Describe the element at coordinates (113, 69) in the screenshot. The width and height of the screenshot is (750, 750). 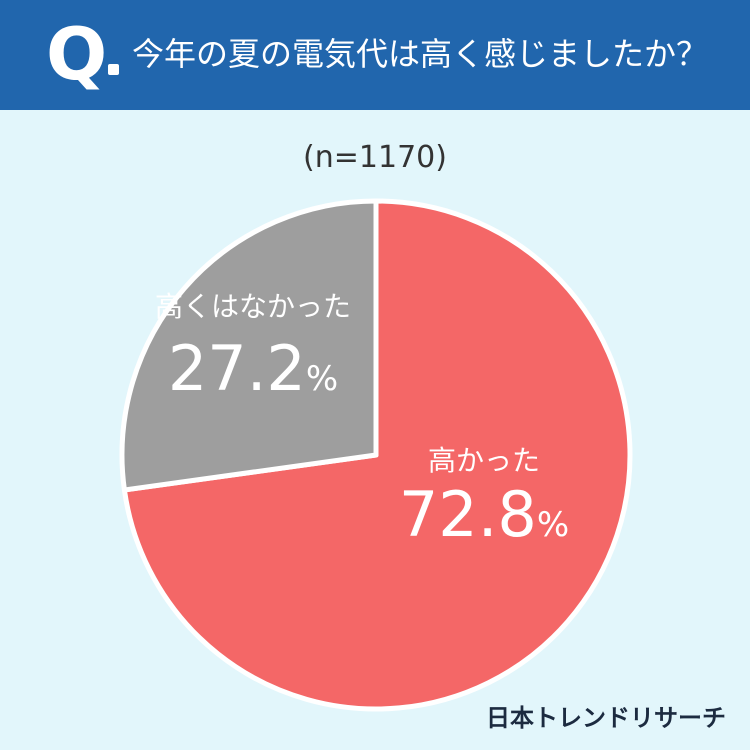
I see `q-dot` at that location.